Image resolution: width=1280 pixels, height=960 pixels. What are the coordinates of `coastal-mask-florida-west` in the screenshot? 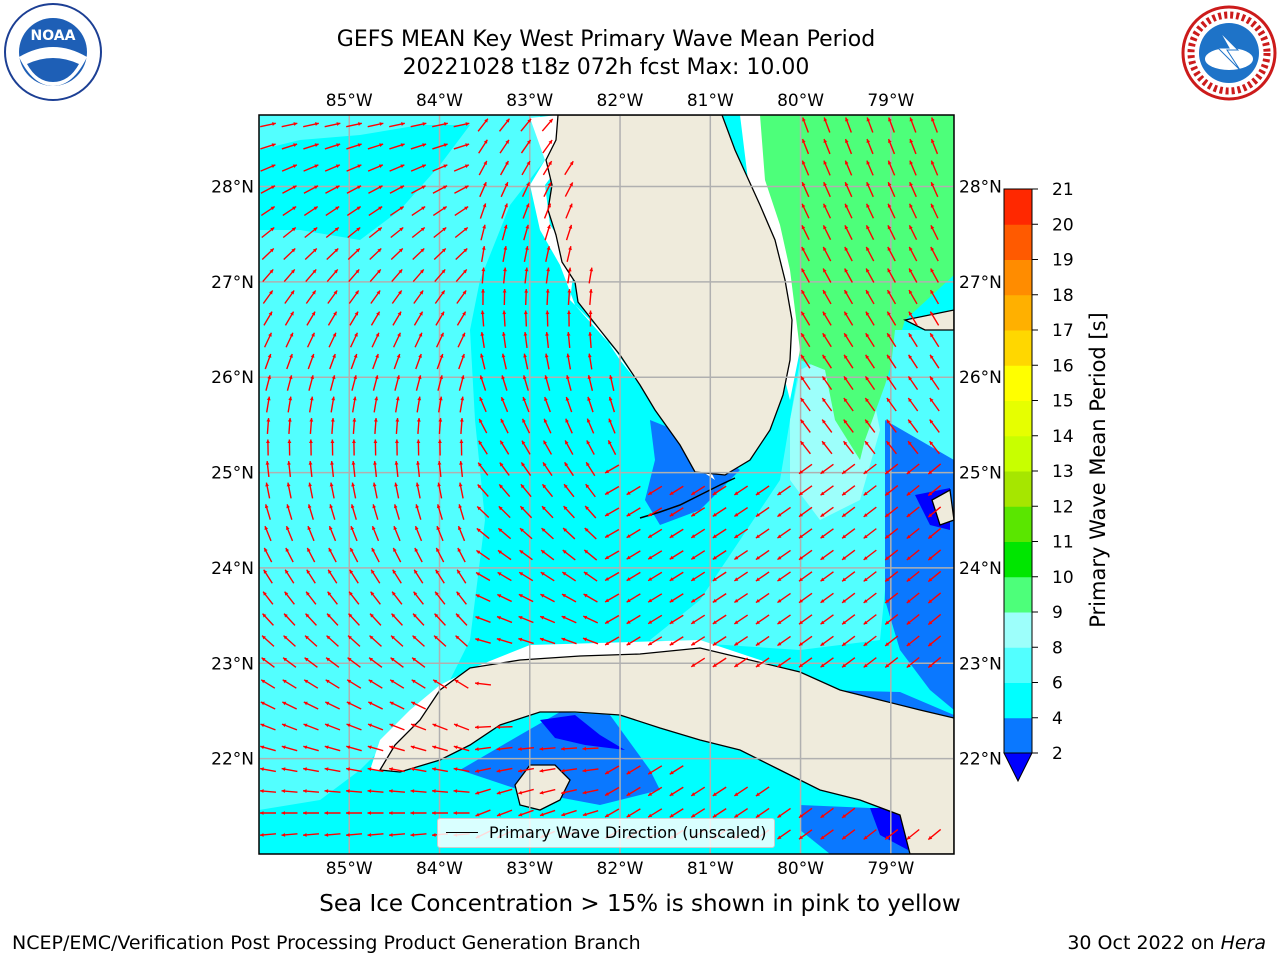 It's located at (622, 297).